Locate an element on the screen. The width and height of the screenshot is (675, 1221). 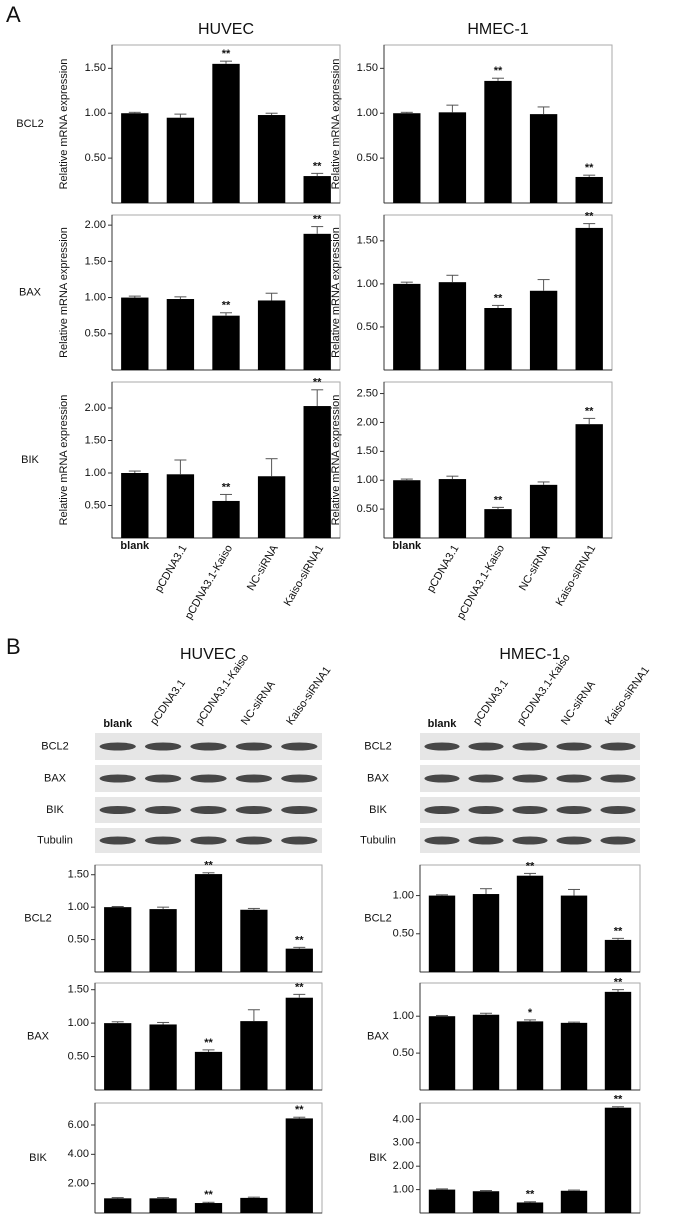
y-tick-label: 6.00 is located at coordinates (78, 1125).